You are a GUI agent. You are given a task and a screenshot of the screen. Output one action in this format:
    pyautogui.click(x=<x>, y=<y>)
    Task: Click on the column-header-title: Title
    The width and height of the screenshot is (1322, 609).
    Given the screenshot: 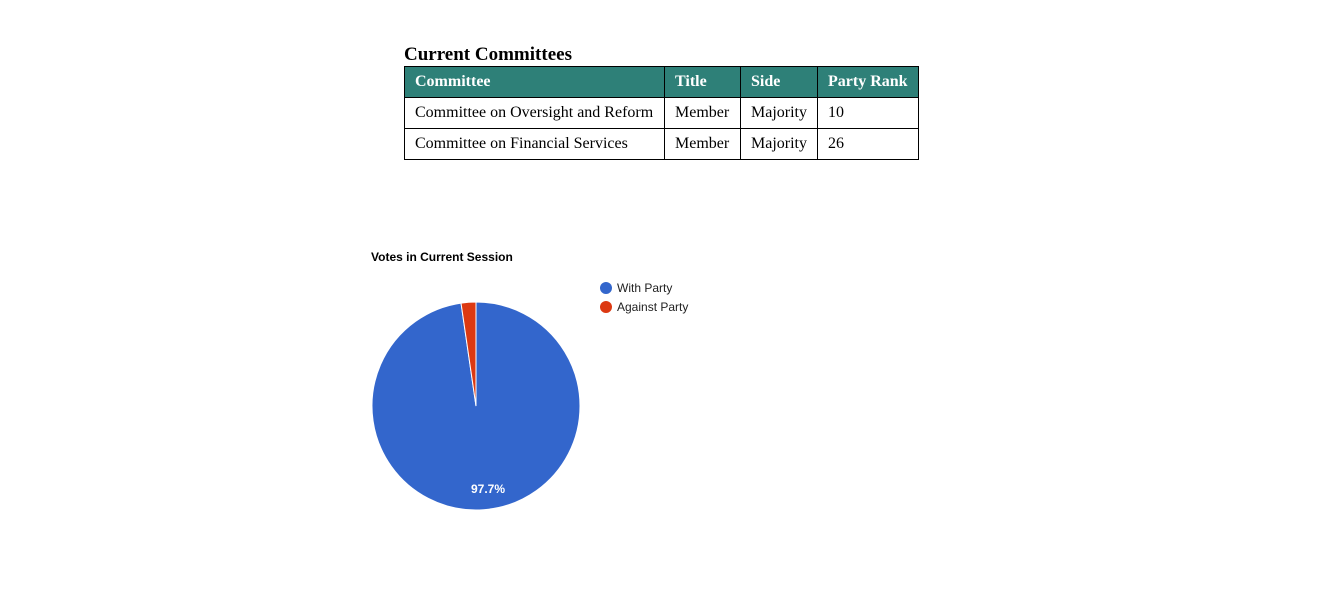 What is the action you would take?
    pyautogui.click(x=702, y=82)
    